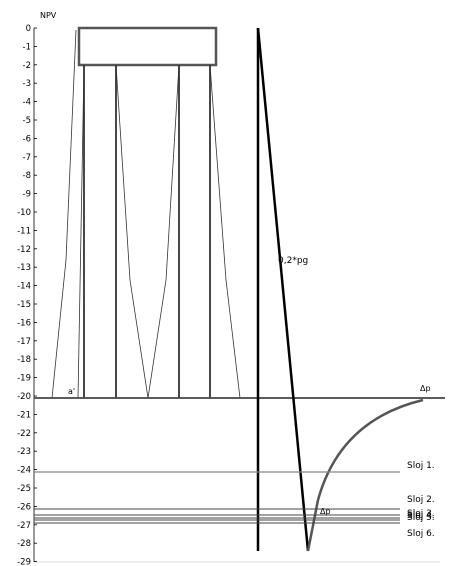 The height and width of the screenshot is (566, 464). Describe the element at coordinates (24, 452) in the screenshot. I see `y-tick-label: -23` at that location.